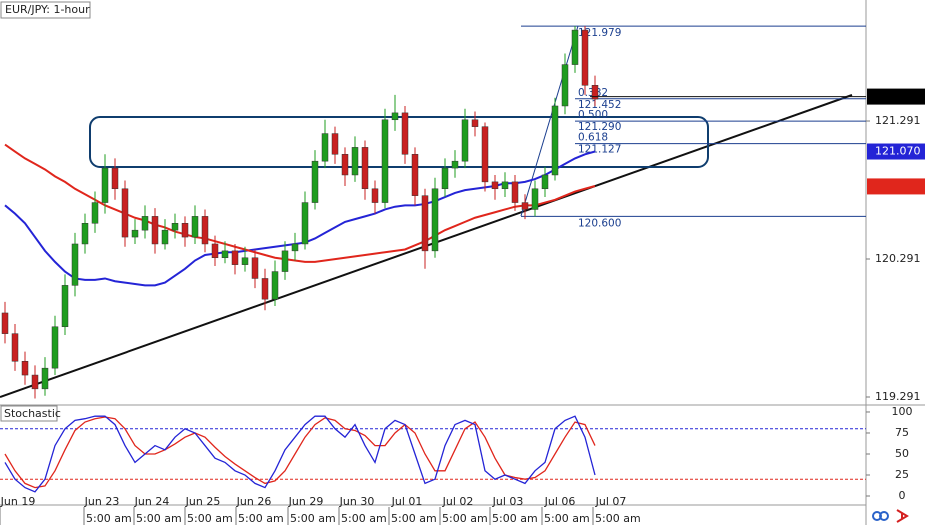 The height and width of the screenshot is (525, 925). What do you see at coordinates (102, 501) in the screenshot?
I see `date-label: Jun 23` at bounding box center [102, 501].